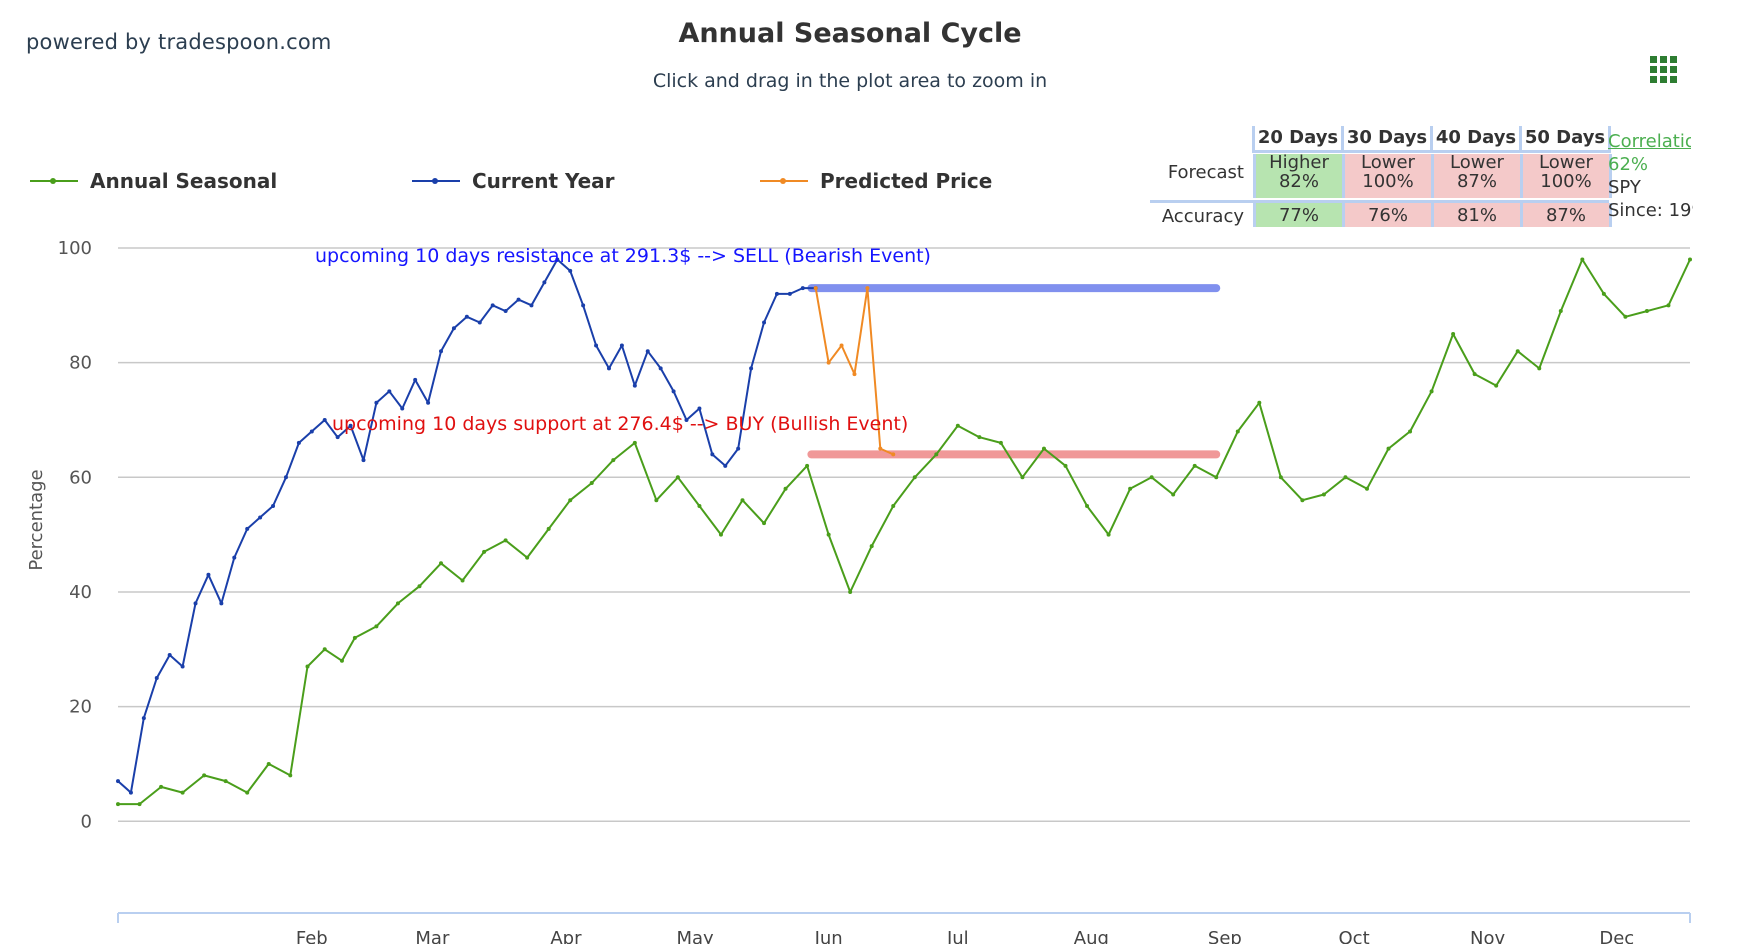 This screenshot has width=1758, height=944. I want to click on accuracy-cell-50: 87%, so click(1566, 215).